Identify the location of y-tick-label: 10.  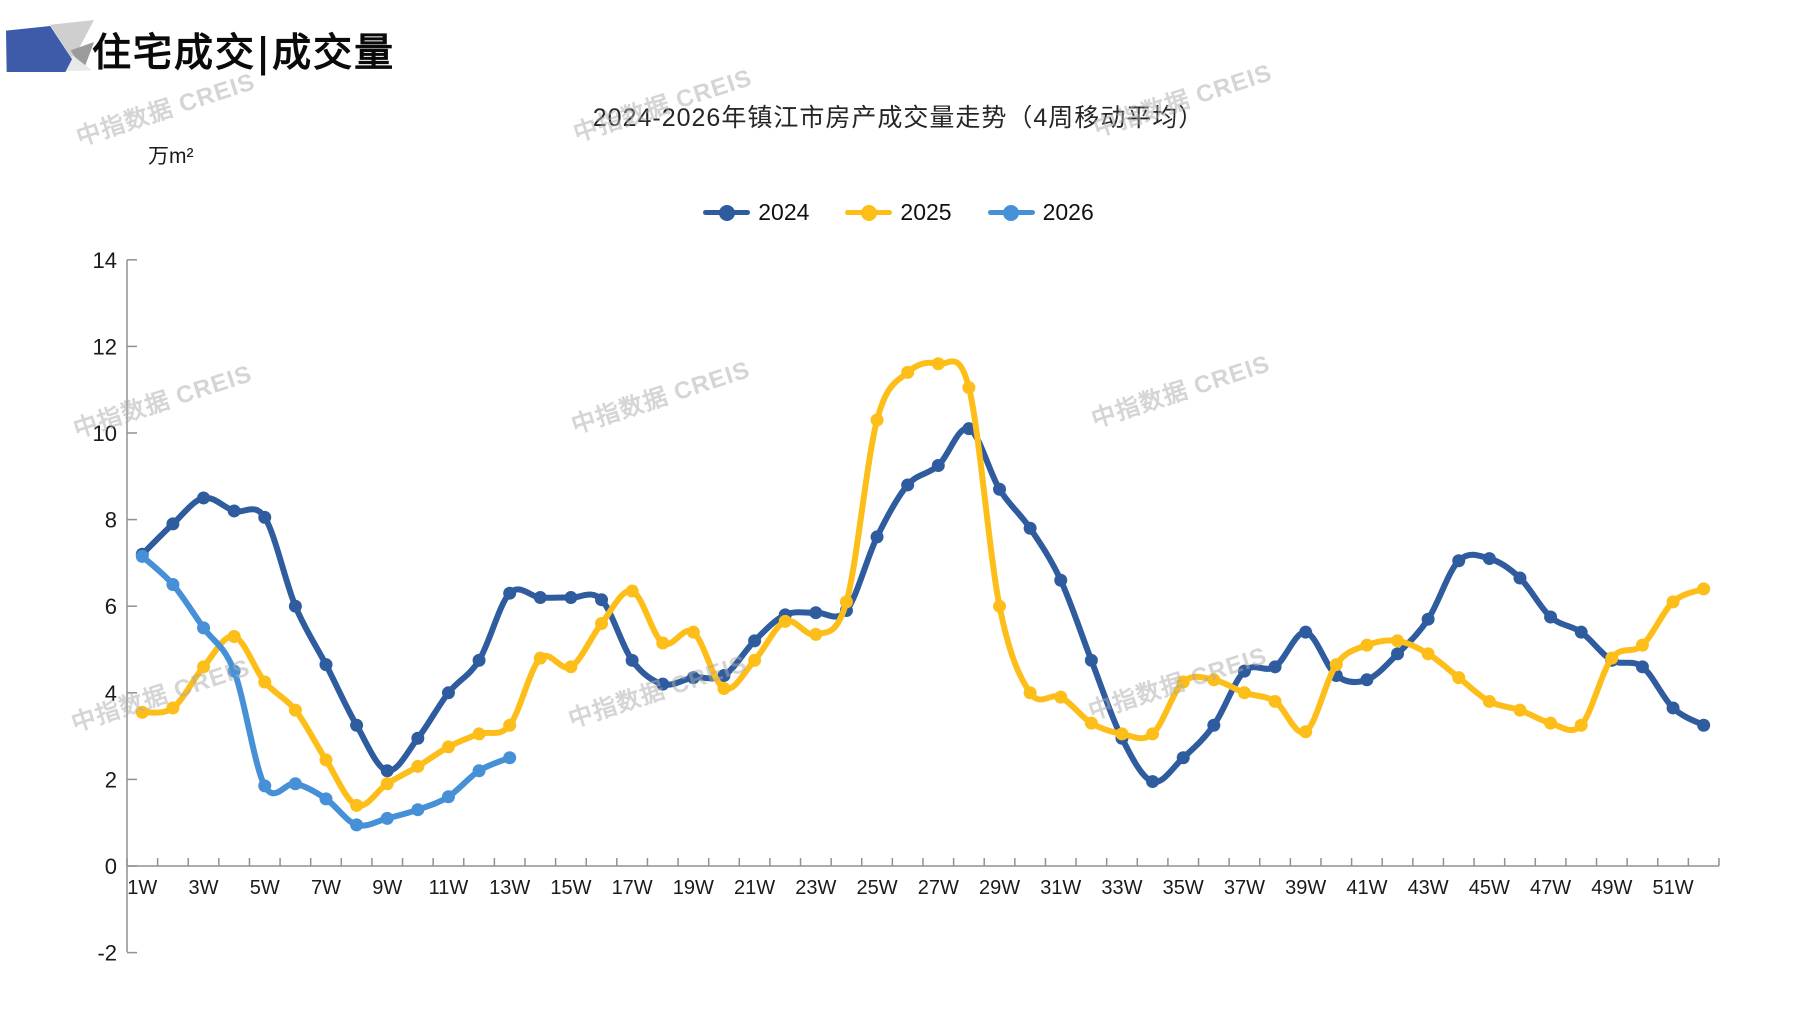
(105, 433).